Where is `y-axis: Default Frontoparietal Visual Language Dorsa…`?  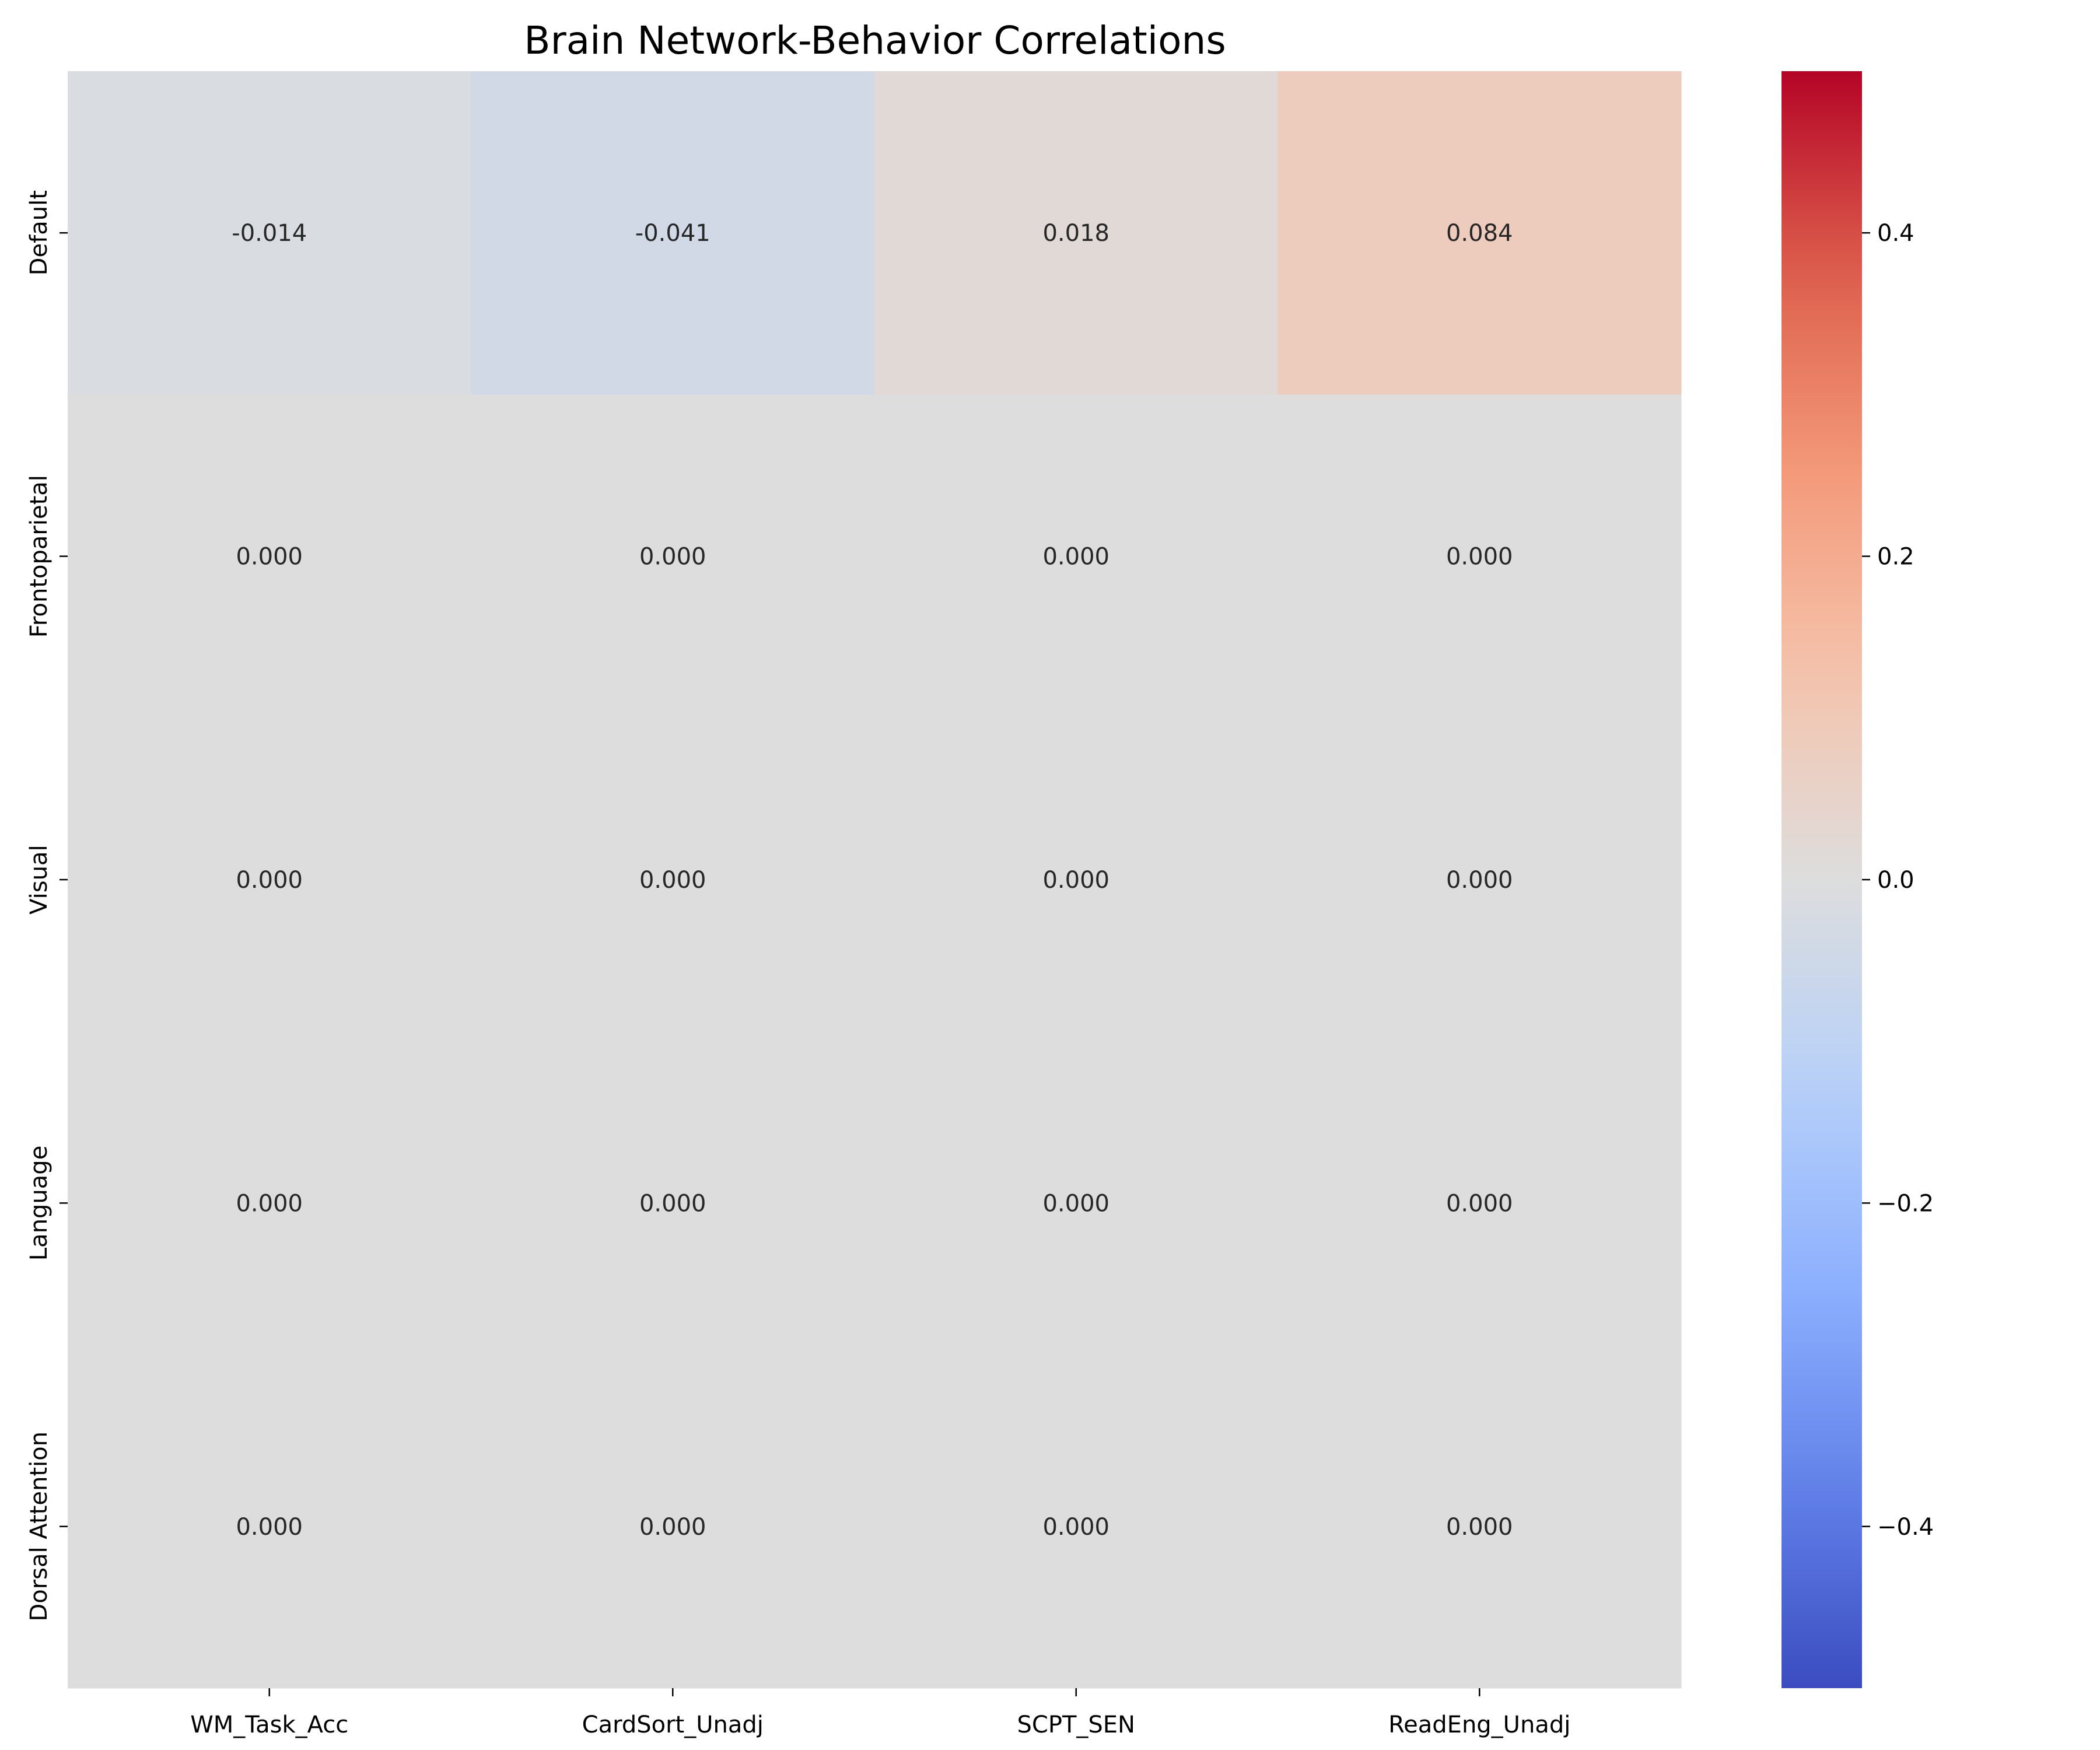 y-axis: Default Frontoparietal Visual Language Dorsa… is located at coordinates (47, 906).